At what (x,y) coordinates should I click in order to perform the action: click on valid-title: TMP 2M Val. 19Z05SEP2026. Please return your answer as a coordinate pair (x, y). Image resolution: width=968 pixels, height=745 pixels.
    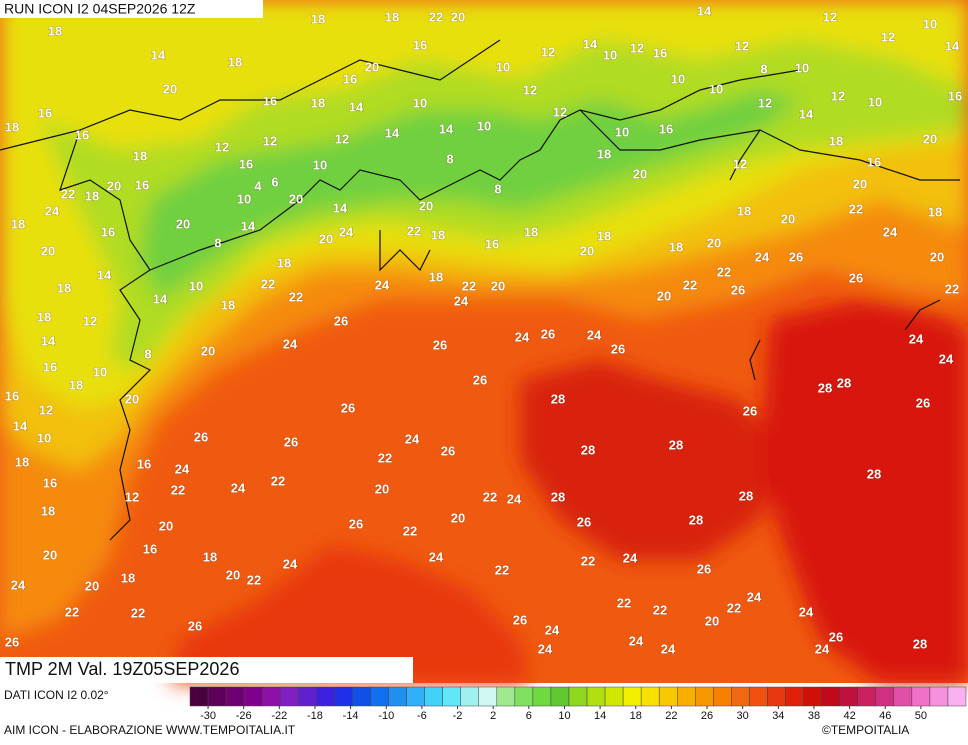
    Looking at the image, I should click on (122, 669).